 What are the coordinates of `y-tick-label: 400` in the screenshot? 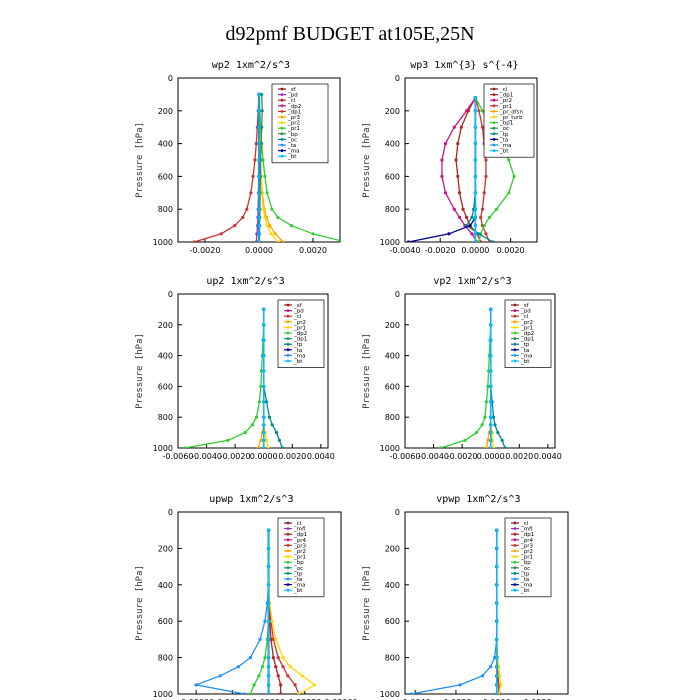 It's located at (165, 585).